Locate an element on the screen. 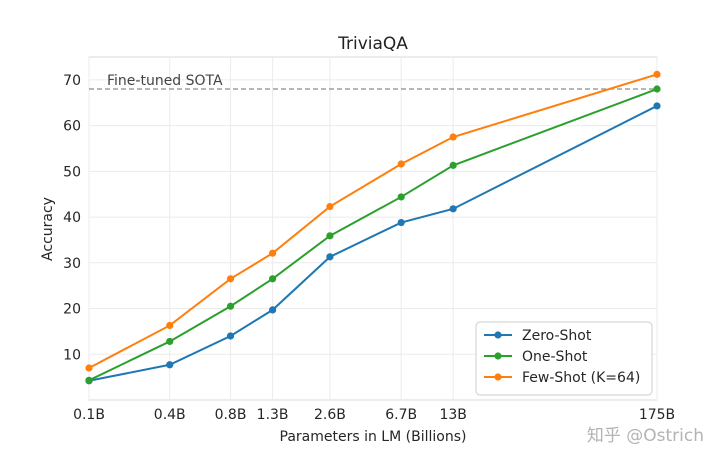  x-tick-label: 6.7B is located at coordinates (401, 415).